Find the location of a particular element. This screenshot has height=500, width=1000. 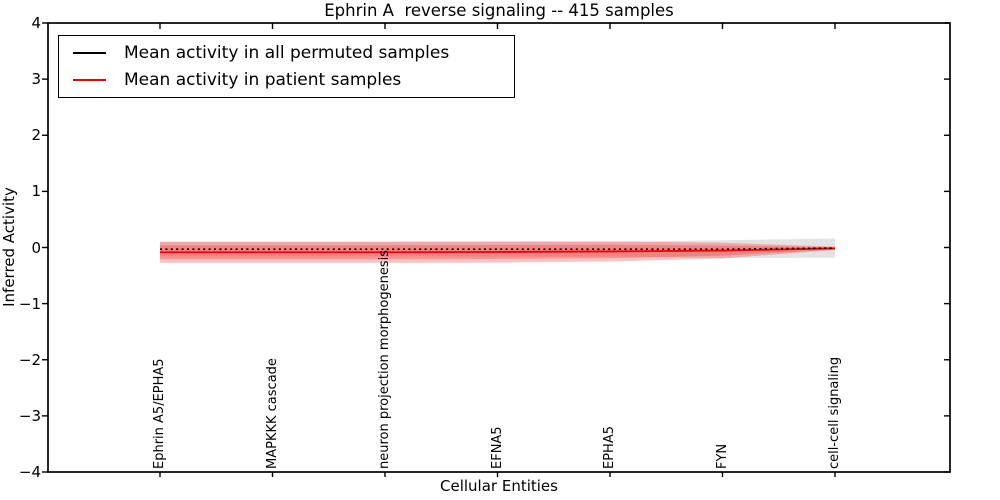

legend-label-permuted: Mean activity in all permuted samples is located at coordinates (287, 53).